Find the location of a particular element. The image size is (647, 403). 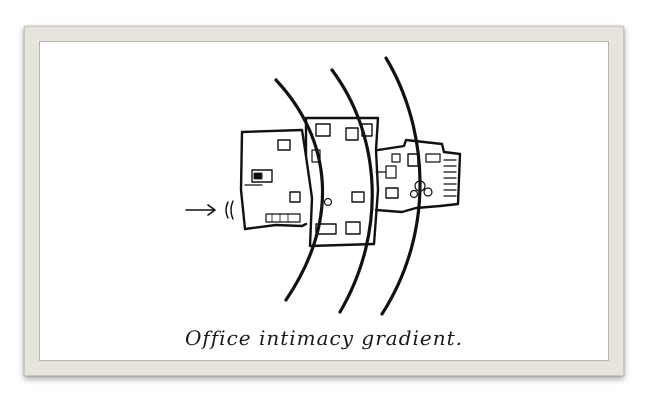

middle-room is located at coordinates (342, 182).